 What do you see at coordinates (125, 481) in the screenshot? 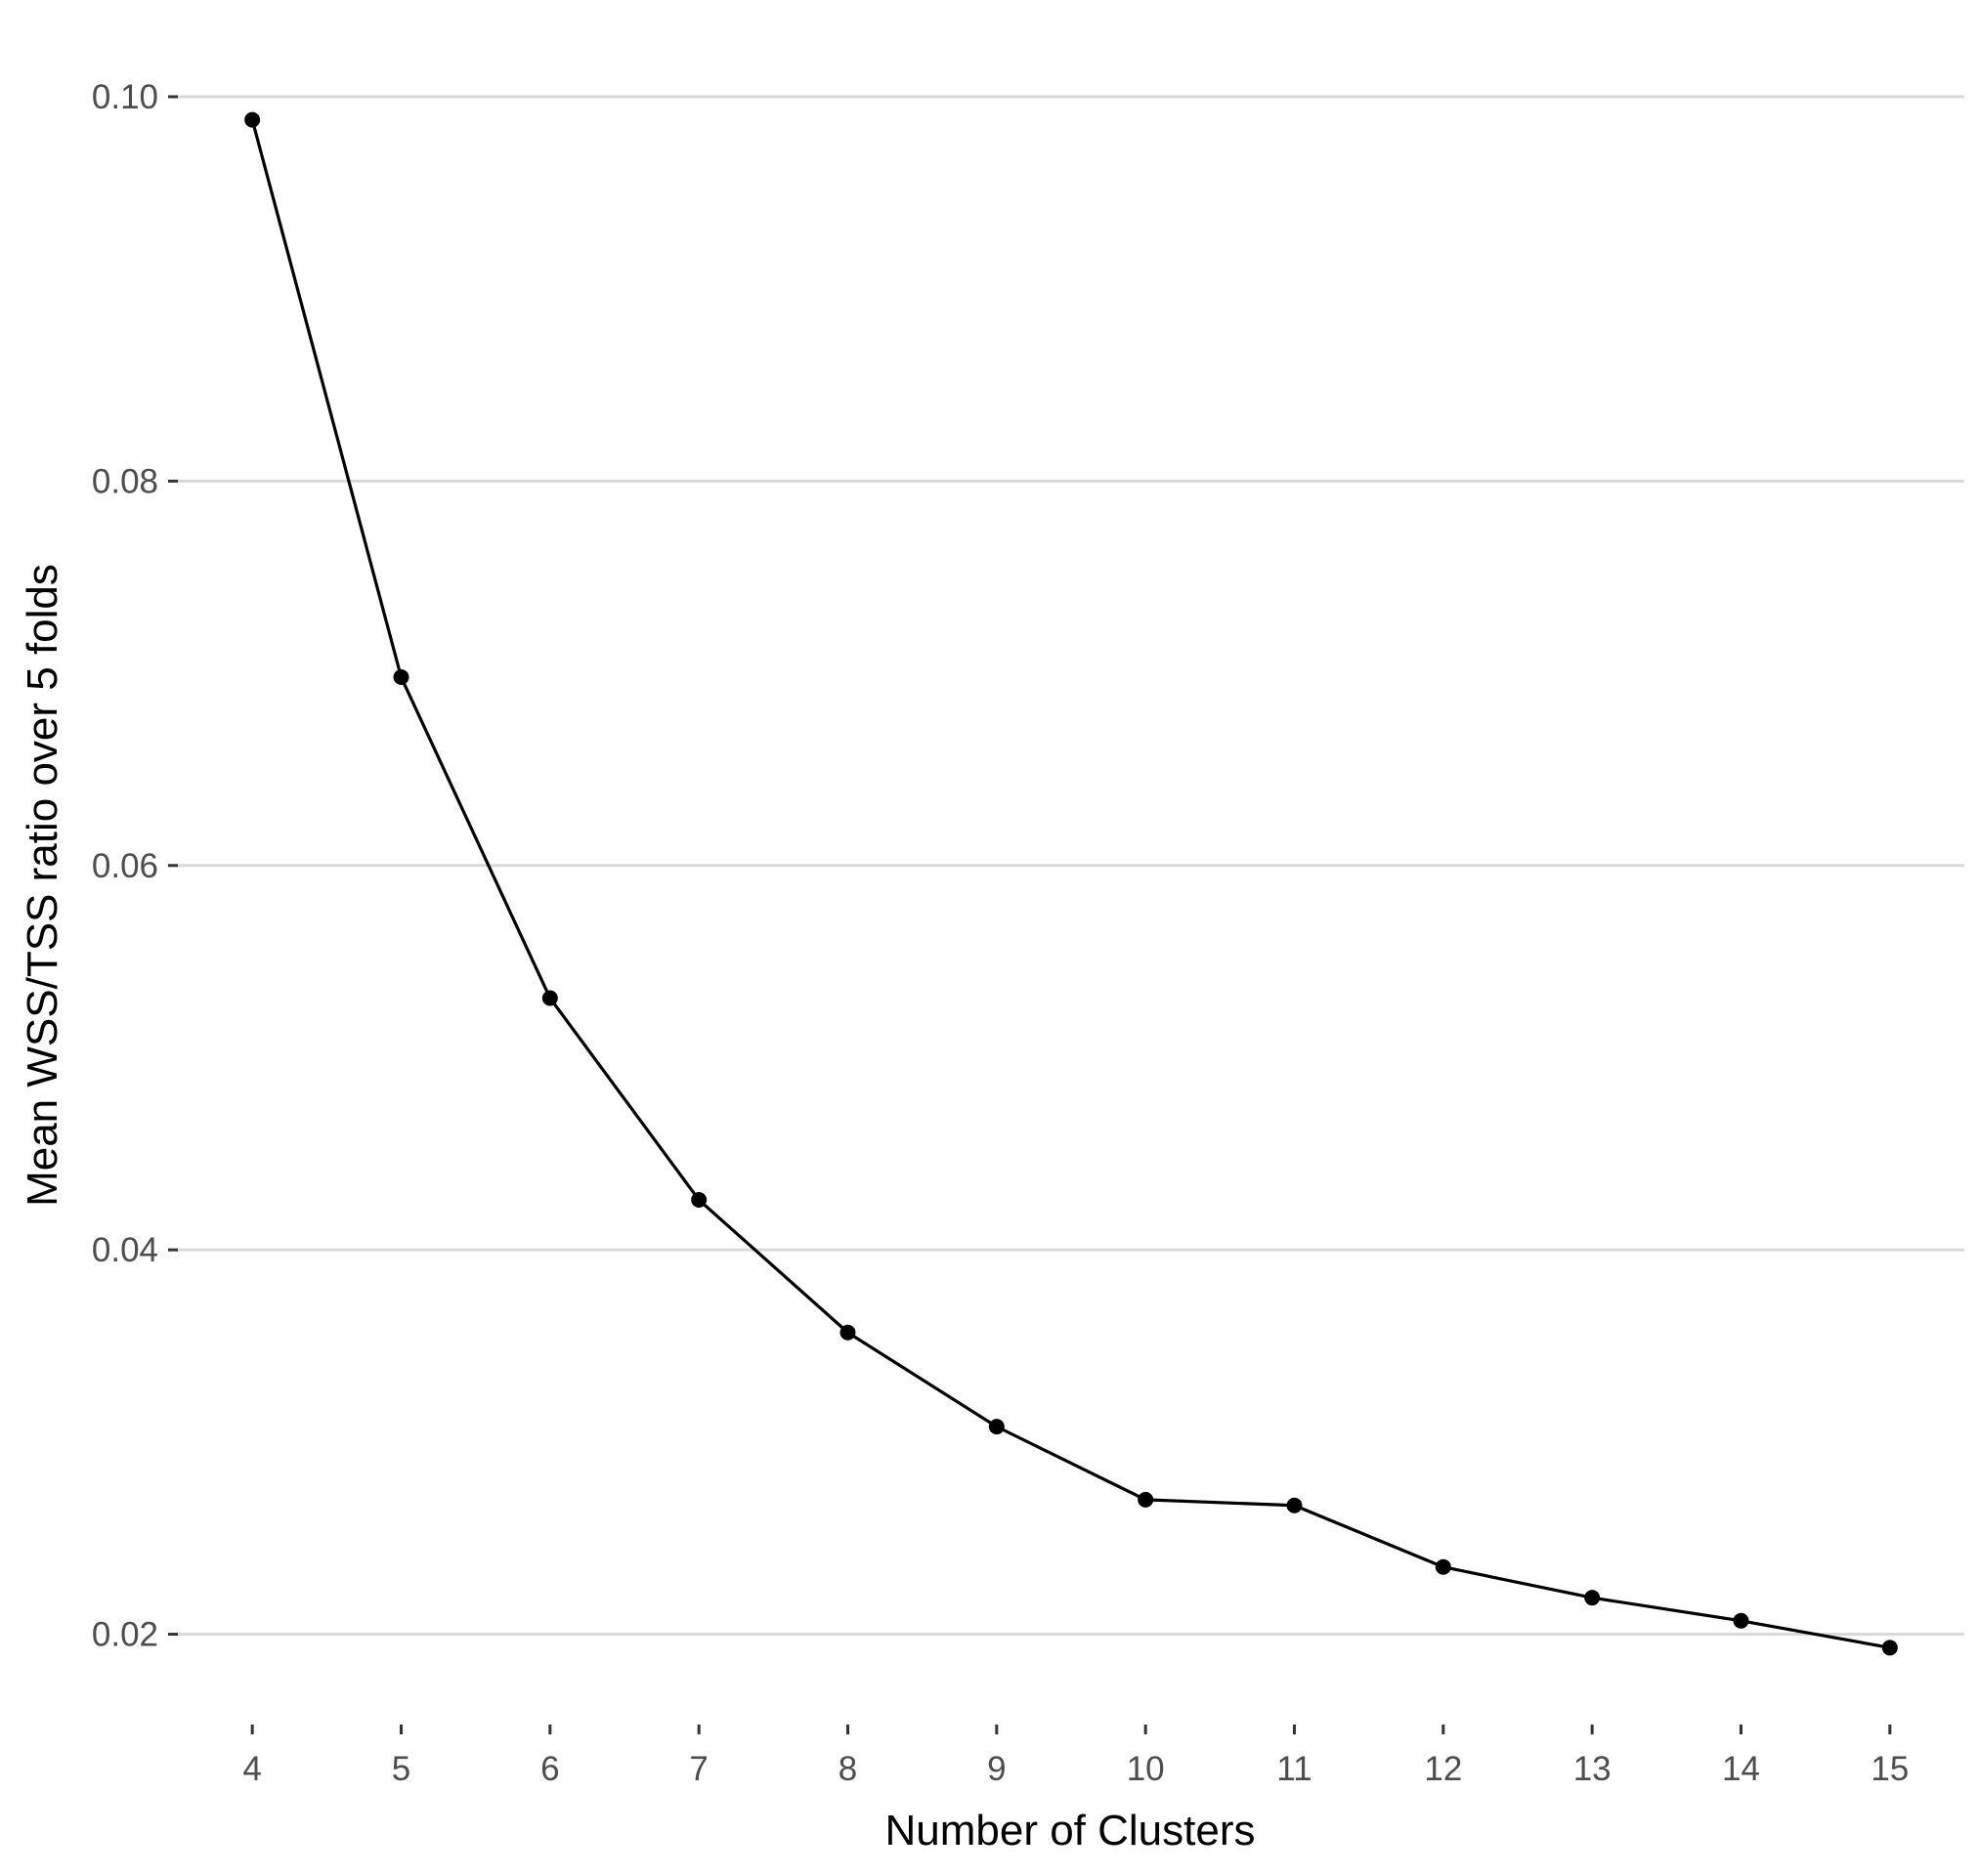
I see `y-tick-label: 0.08` at bounding box center [125, 481].